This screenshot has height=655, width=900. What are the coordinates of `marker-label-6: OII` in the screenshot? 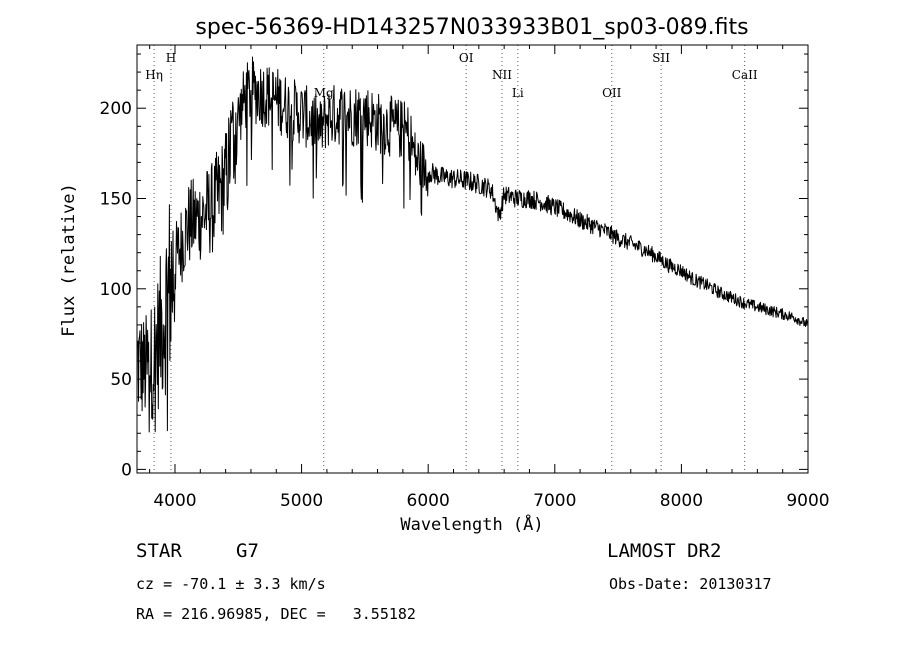 It's located at (612, 93).